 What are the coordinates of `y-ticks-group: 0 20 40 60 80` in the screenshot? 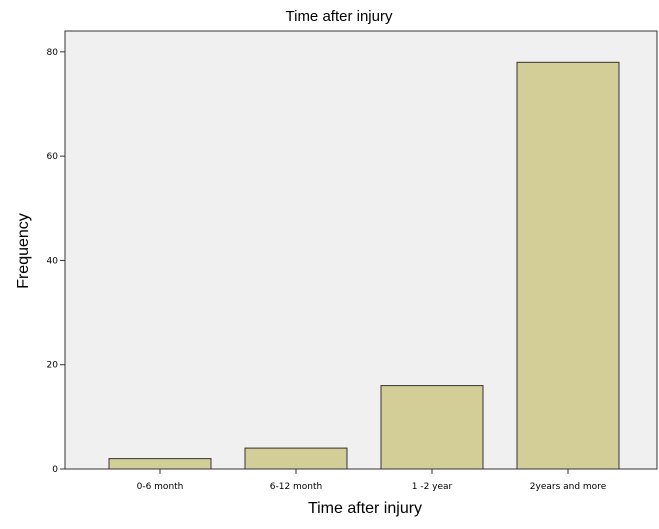 It's located at (56, 261).